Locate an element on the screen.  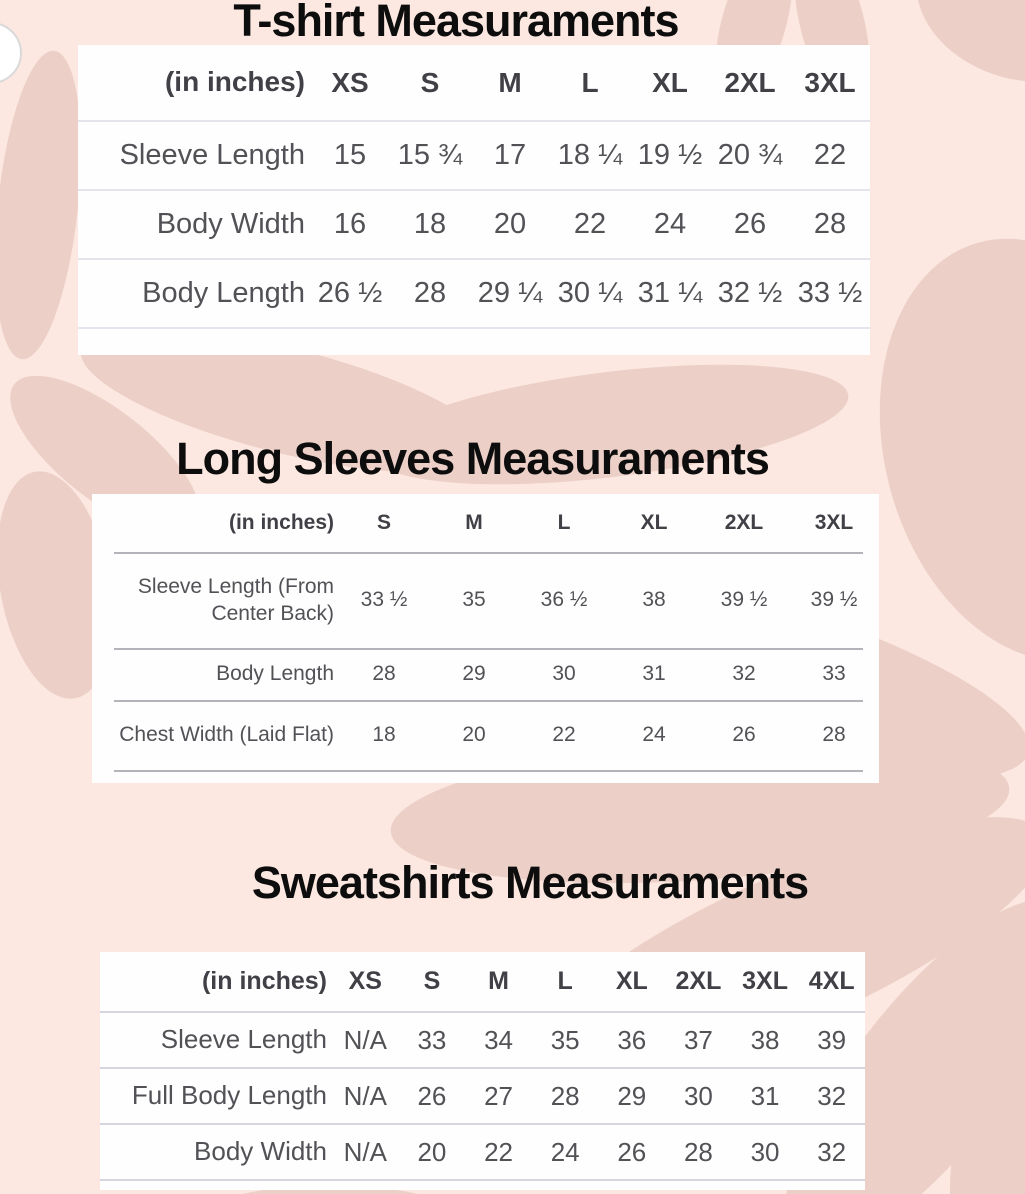
measurement-value: 30 ¼ is located at coordinates (590, 293).